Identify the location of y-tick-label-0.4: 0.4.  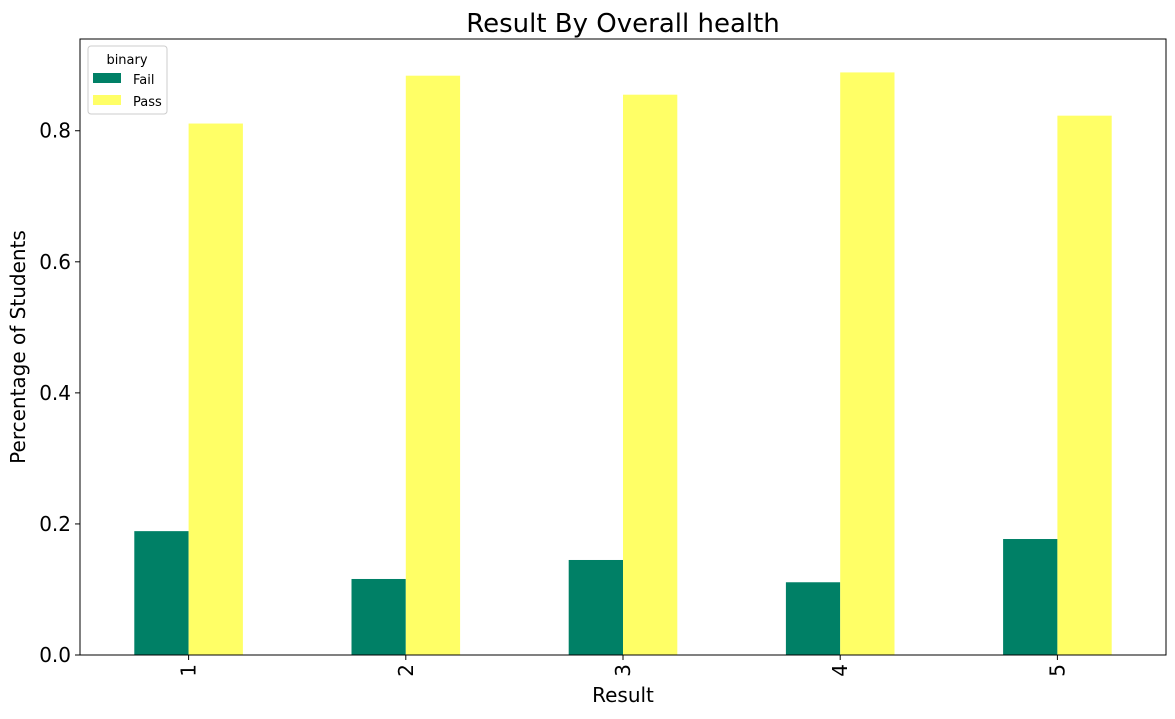
(55, 393).